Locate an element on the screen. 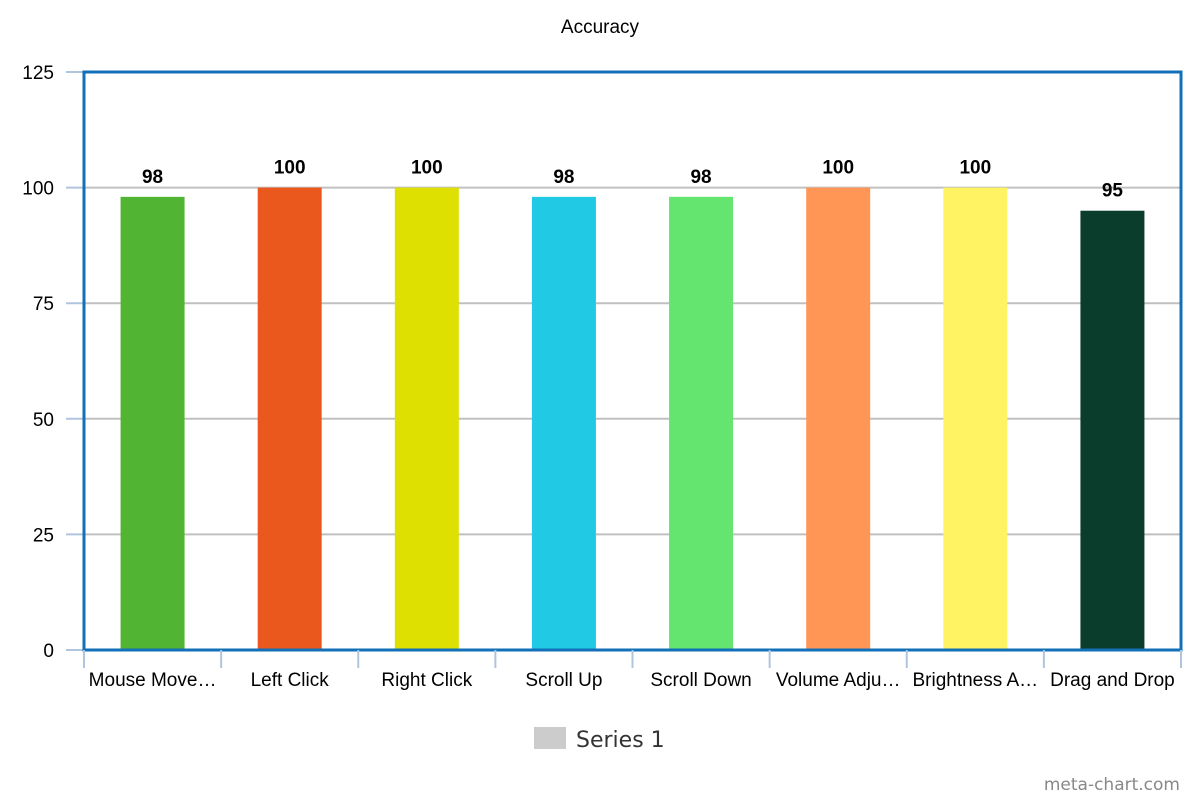 The width and height of the screenshot is (1200, 800). y-tick-label: 125 is located at coordinates (38, 73).